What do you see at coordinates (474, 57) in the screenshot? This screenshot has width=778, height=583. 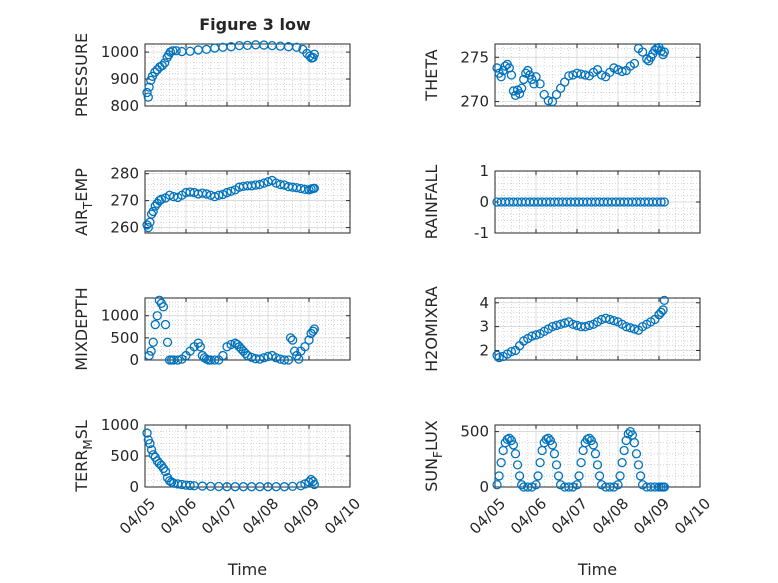 I see `y-tick-label: 275` at bounding box center [474, 57].